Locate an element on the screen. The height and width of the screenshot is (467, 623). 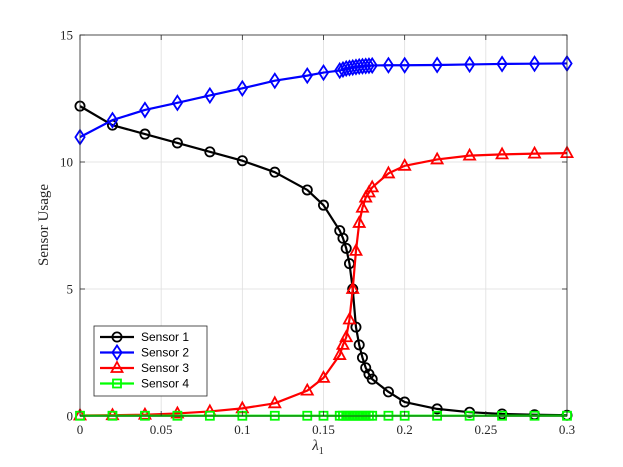
x-axis-label: λ1 is located at coordinates (317, 447).